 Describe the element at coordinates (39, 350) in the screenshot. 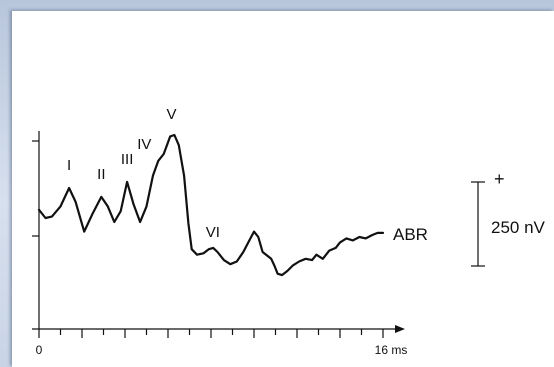

I see `x-axis-tick-label: 0` at that location.